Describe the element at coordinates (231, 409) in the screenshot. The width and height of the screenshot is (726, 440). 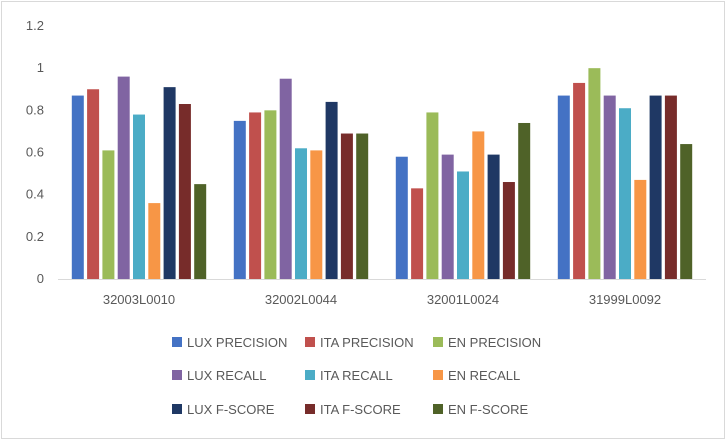
I see `legend-label: LUX F-SCORE` at that location.